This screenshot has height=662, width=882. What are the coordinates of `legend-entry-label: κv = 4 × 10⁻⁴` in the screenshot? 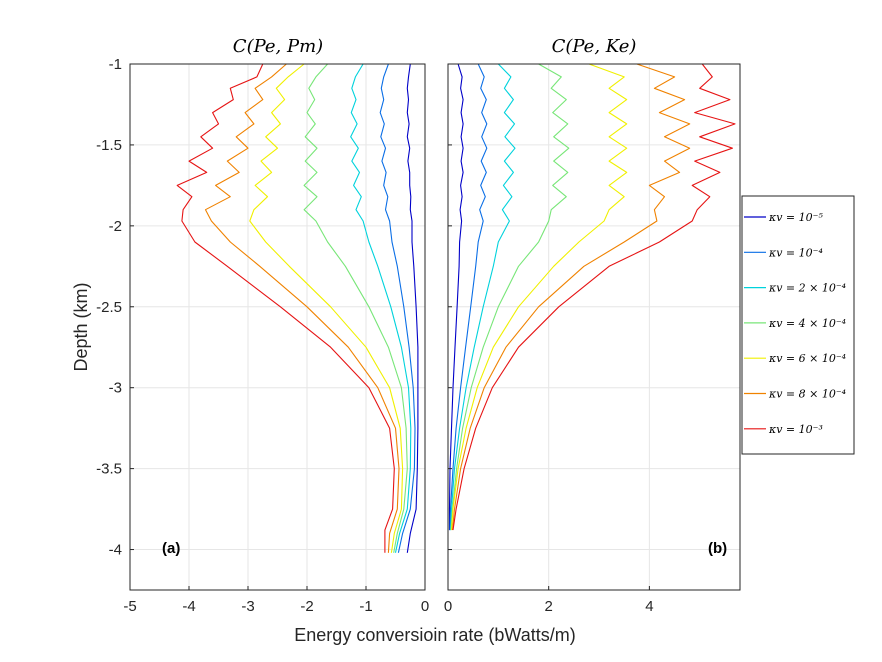 It's located at (807, 323).